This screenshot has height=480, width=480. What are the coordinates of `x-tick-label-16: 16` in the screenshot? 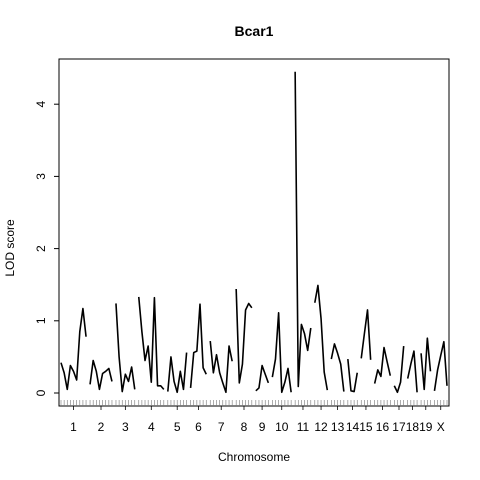 It's located at (383, 427).